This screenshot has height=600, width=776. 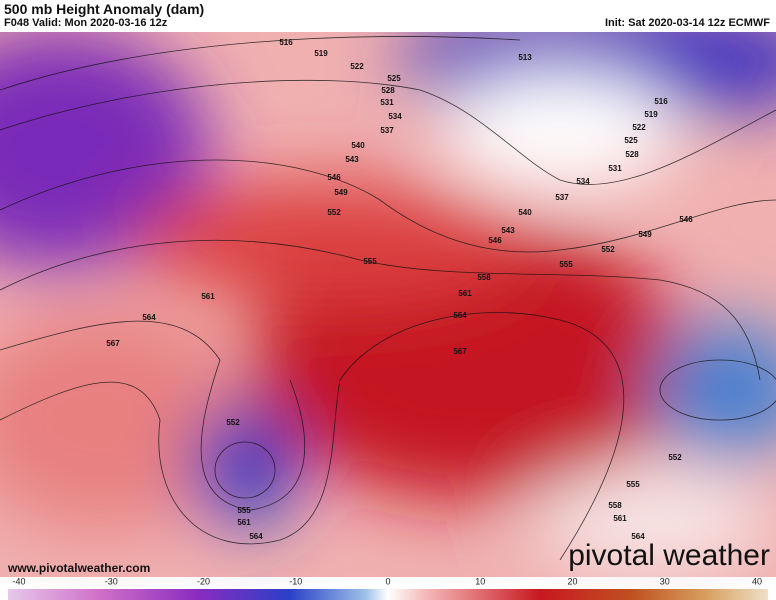 I want to click on colorbar-tick-label: 20, so click(x=572, y=581).